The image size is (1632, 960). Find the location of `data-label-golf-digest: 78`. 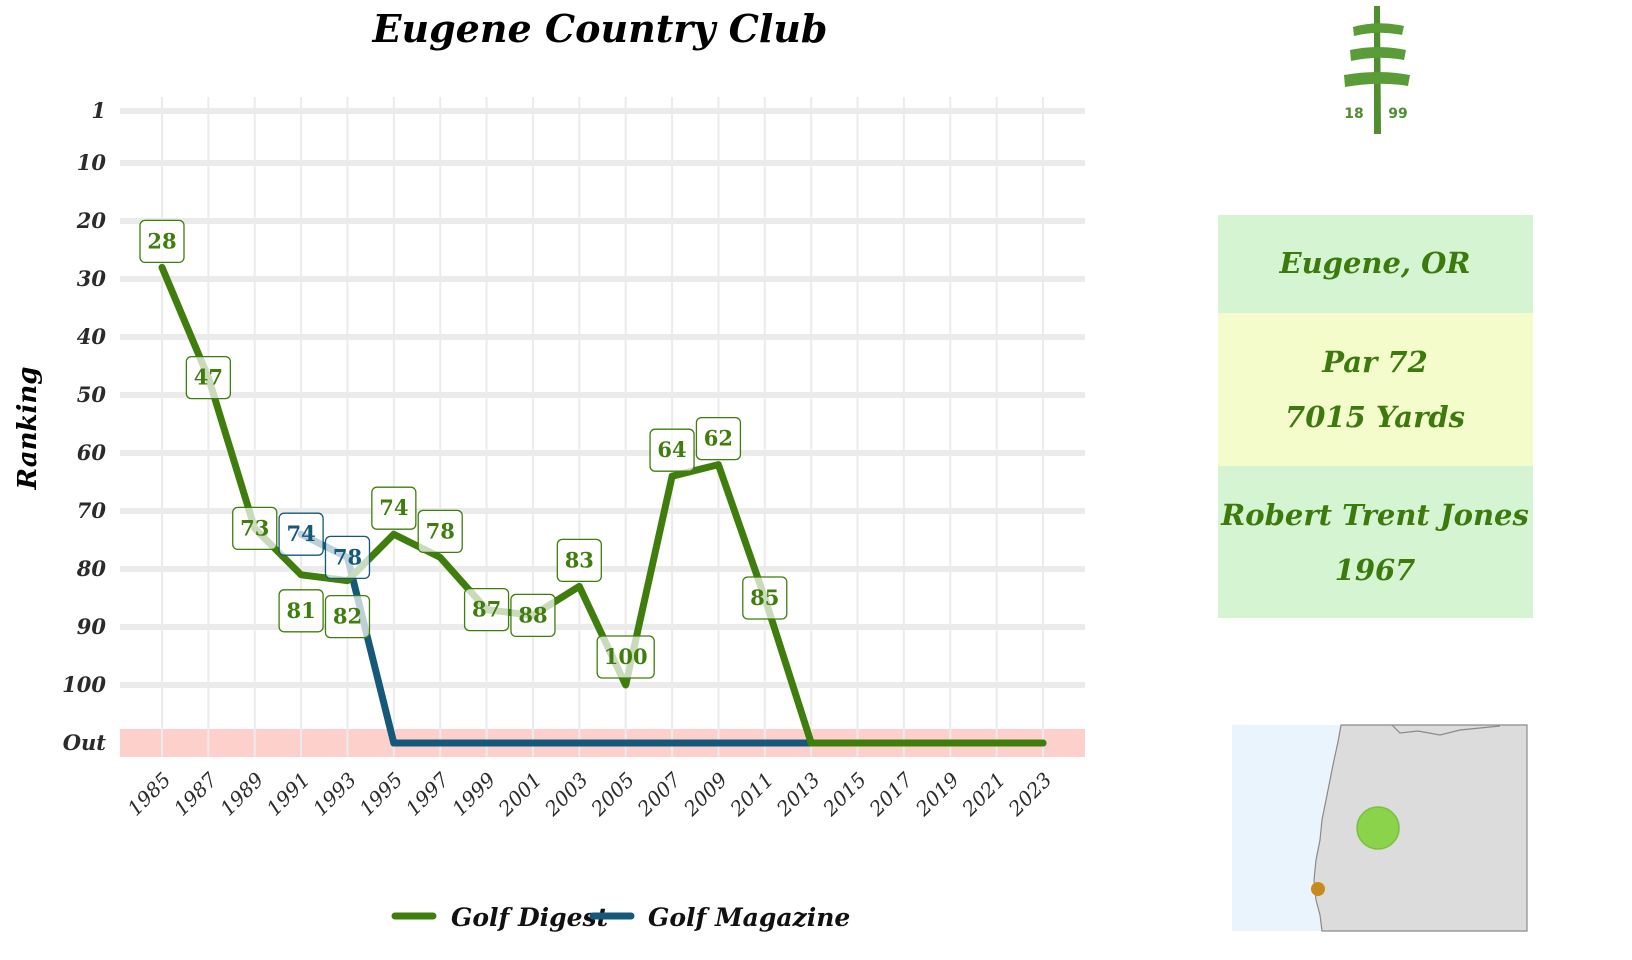

data-label-golf-digest: 78 is located at coordinates (440, 531).